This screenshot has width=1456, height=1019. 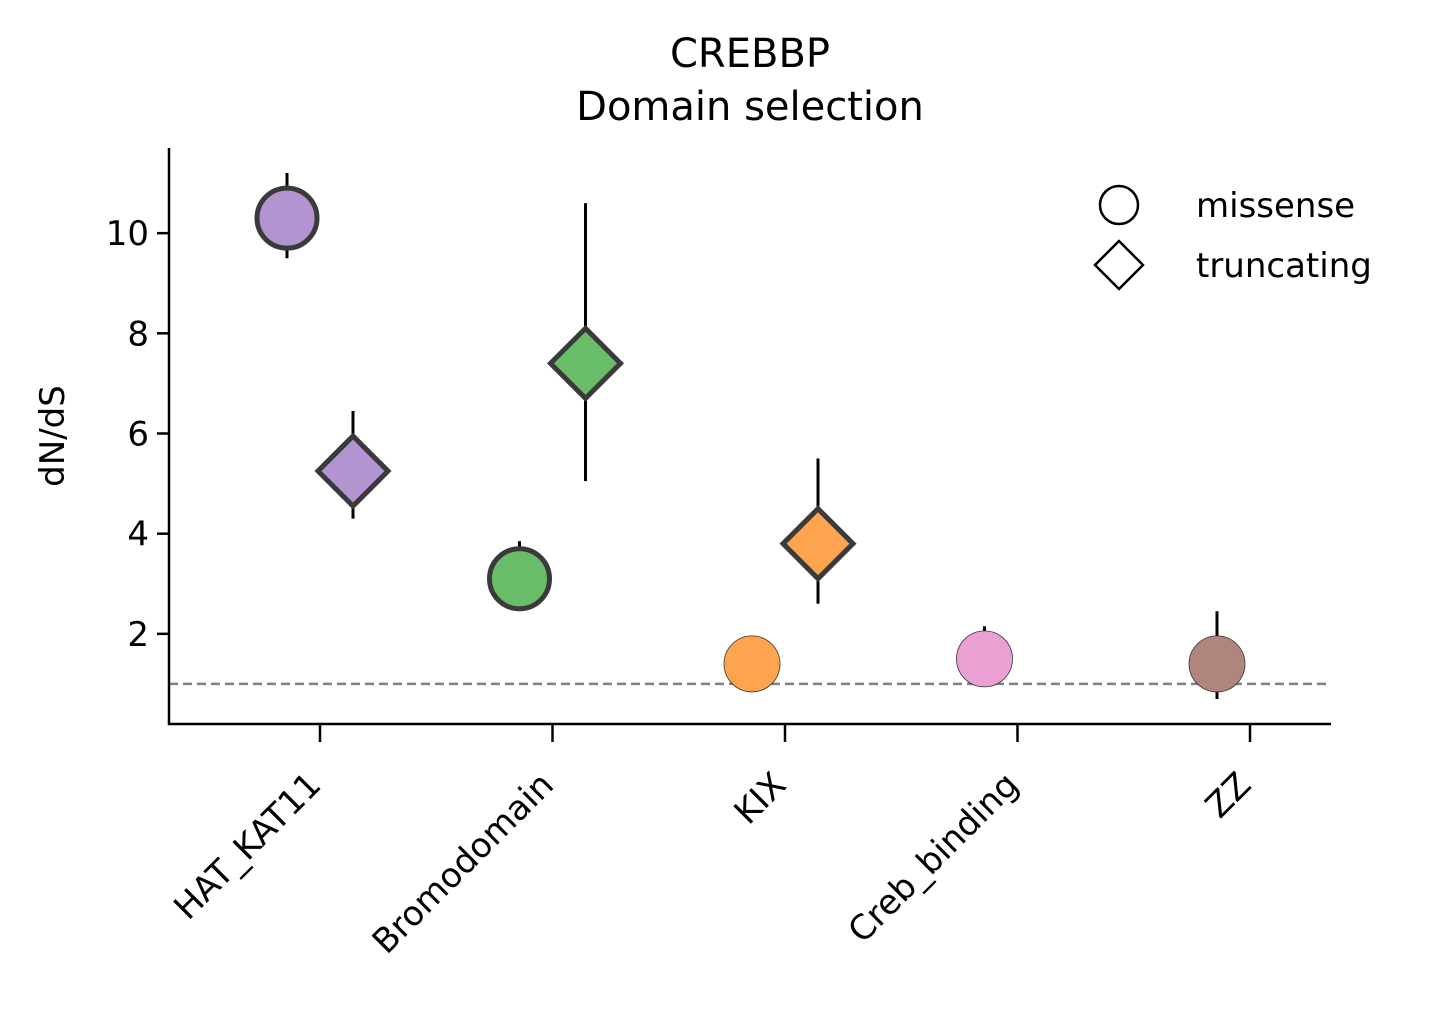 What do you see at coordinates (1228, 795) in the screenshot?
I see `x-tick-label-zz: ZZ` at bounding box center [1228, 795].